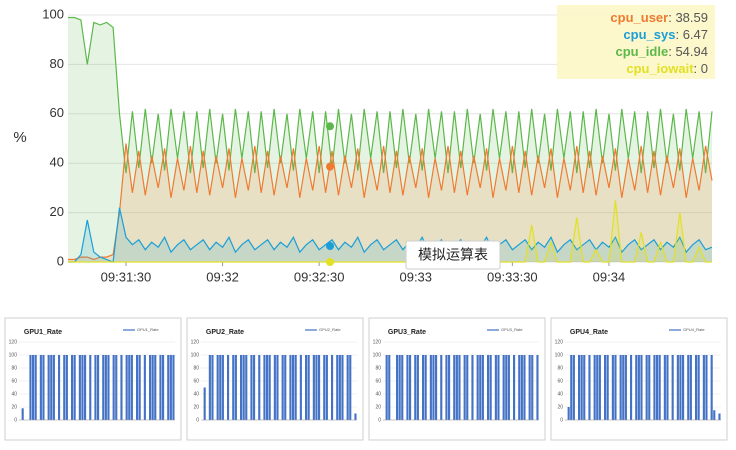 The image size is (736, 450). I want to click on legend-name: cpu_sys, so click(649, 34).